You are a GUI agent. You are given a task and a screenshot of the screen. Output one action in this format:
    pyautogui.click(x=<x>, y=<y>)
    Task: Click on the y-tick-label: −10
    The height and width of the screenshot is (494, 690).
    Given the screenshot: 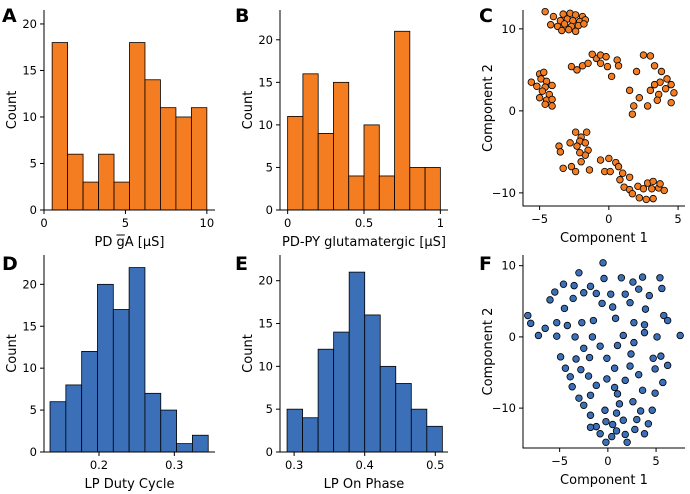 What is the action you would take?
    pyautogui.click(x=504, y=408)
    